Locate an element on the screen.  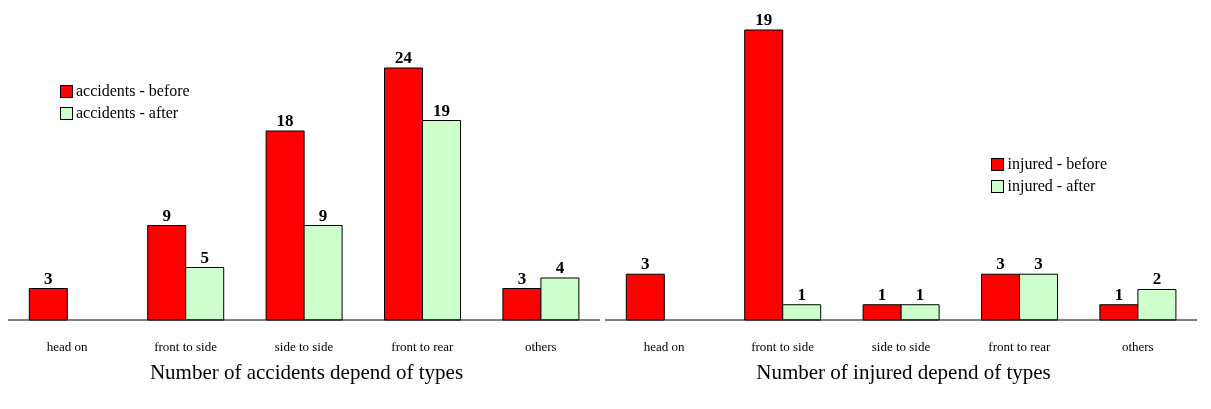
text: Number of injured depend of types is located at coordinates (903, 372).